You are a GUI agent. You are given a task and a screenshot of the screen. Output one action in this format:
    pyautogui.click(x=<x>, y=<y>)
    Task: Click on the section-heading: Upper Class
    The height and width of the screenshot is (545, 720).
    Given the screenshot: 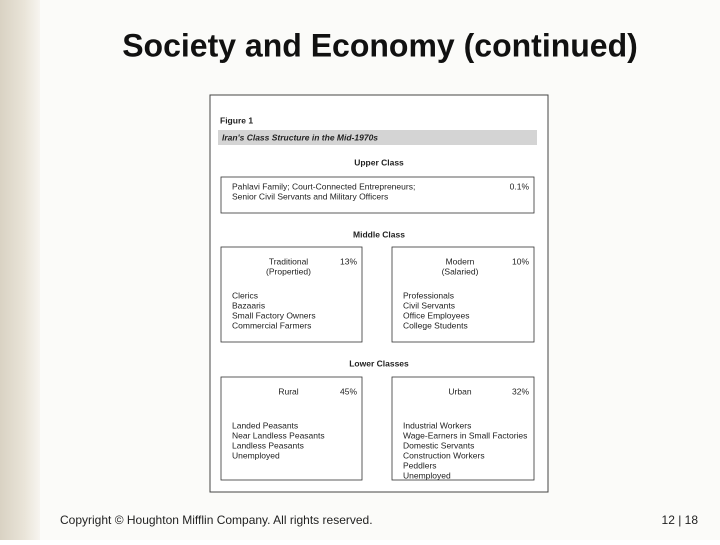 What is the action you would take?
    pyautogui.click(x=379, y=162)
    